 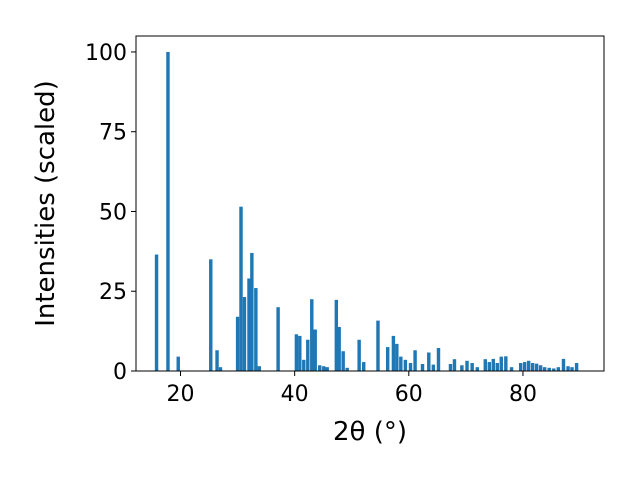 I want to click on x-tick-label: 20, so click(x=181, y=394).